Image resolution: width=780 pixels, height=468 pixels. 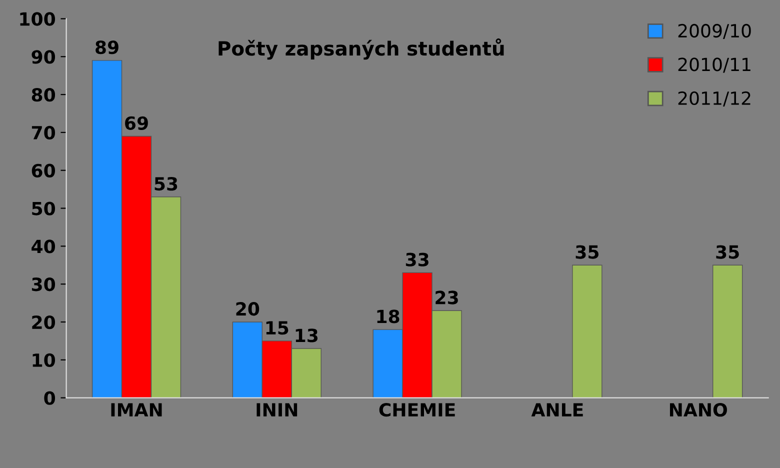 What do you see at coordinates (136, 123) in the screenshot?
I see `data-label: 69` at bounding box center [136, 123].